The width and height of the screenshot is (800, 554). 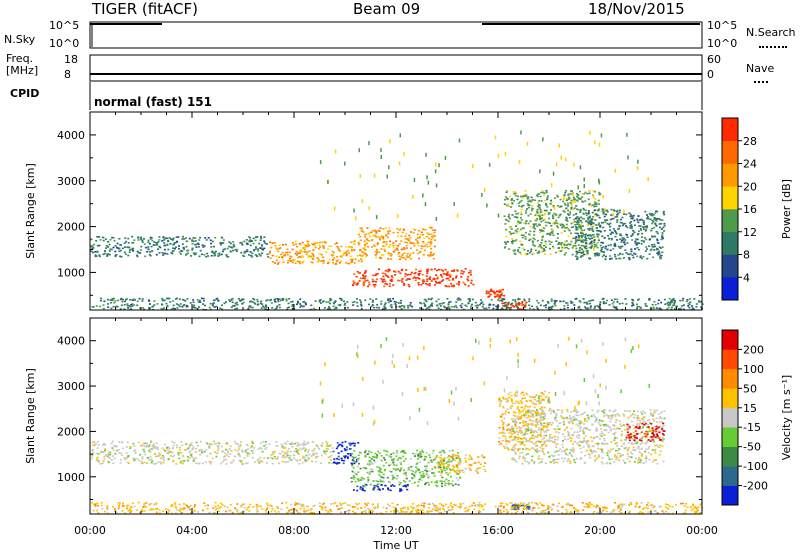 I want to click on colorbar-tick-label: 20, so click(x=750, y=186).